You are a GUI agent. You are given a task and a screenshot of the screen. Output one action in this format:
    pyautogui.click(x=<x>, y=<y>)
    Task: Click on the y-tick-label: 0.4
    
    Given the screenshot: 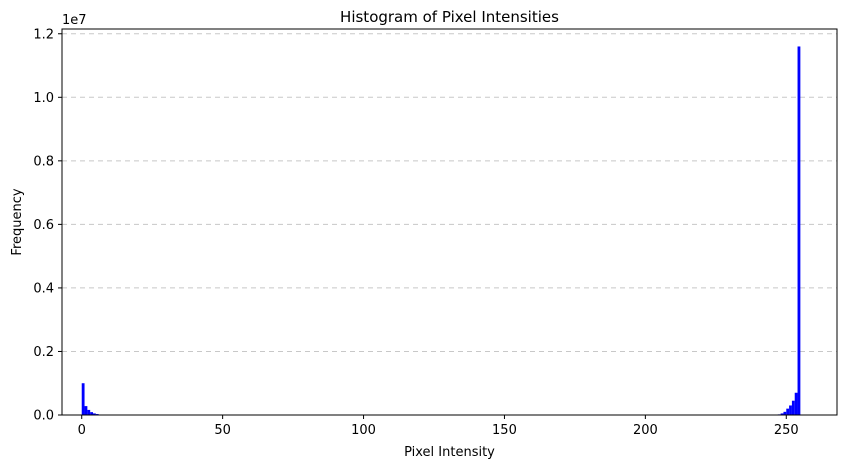 What is the action you would take?
    pyautogui.click(x=43, y=288)
    